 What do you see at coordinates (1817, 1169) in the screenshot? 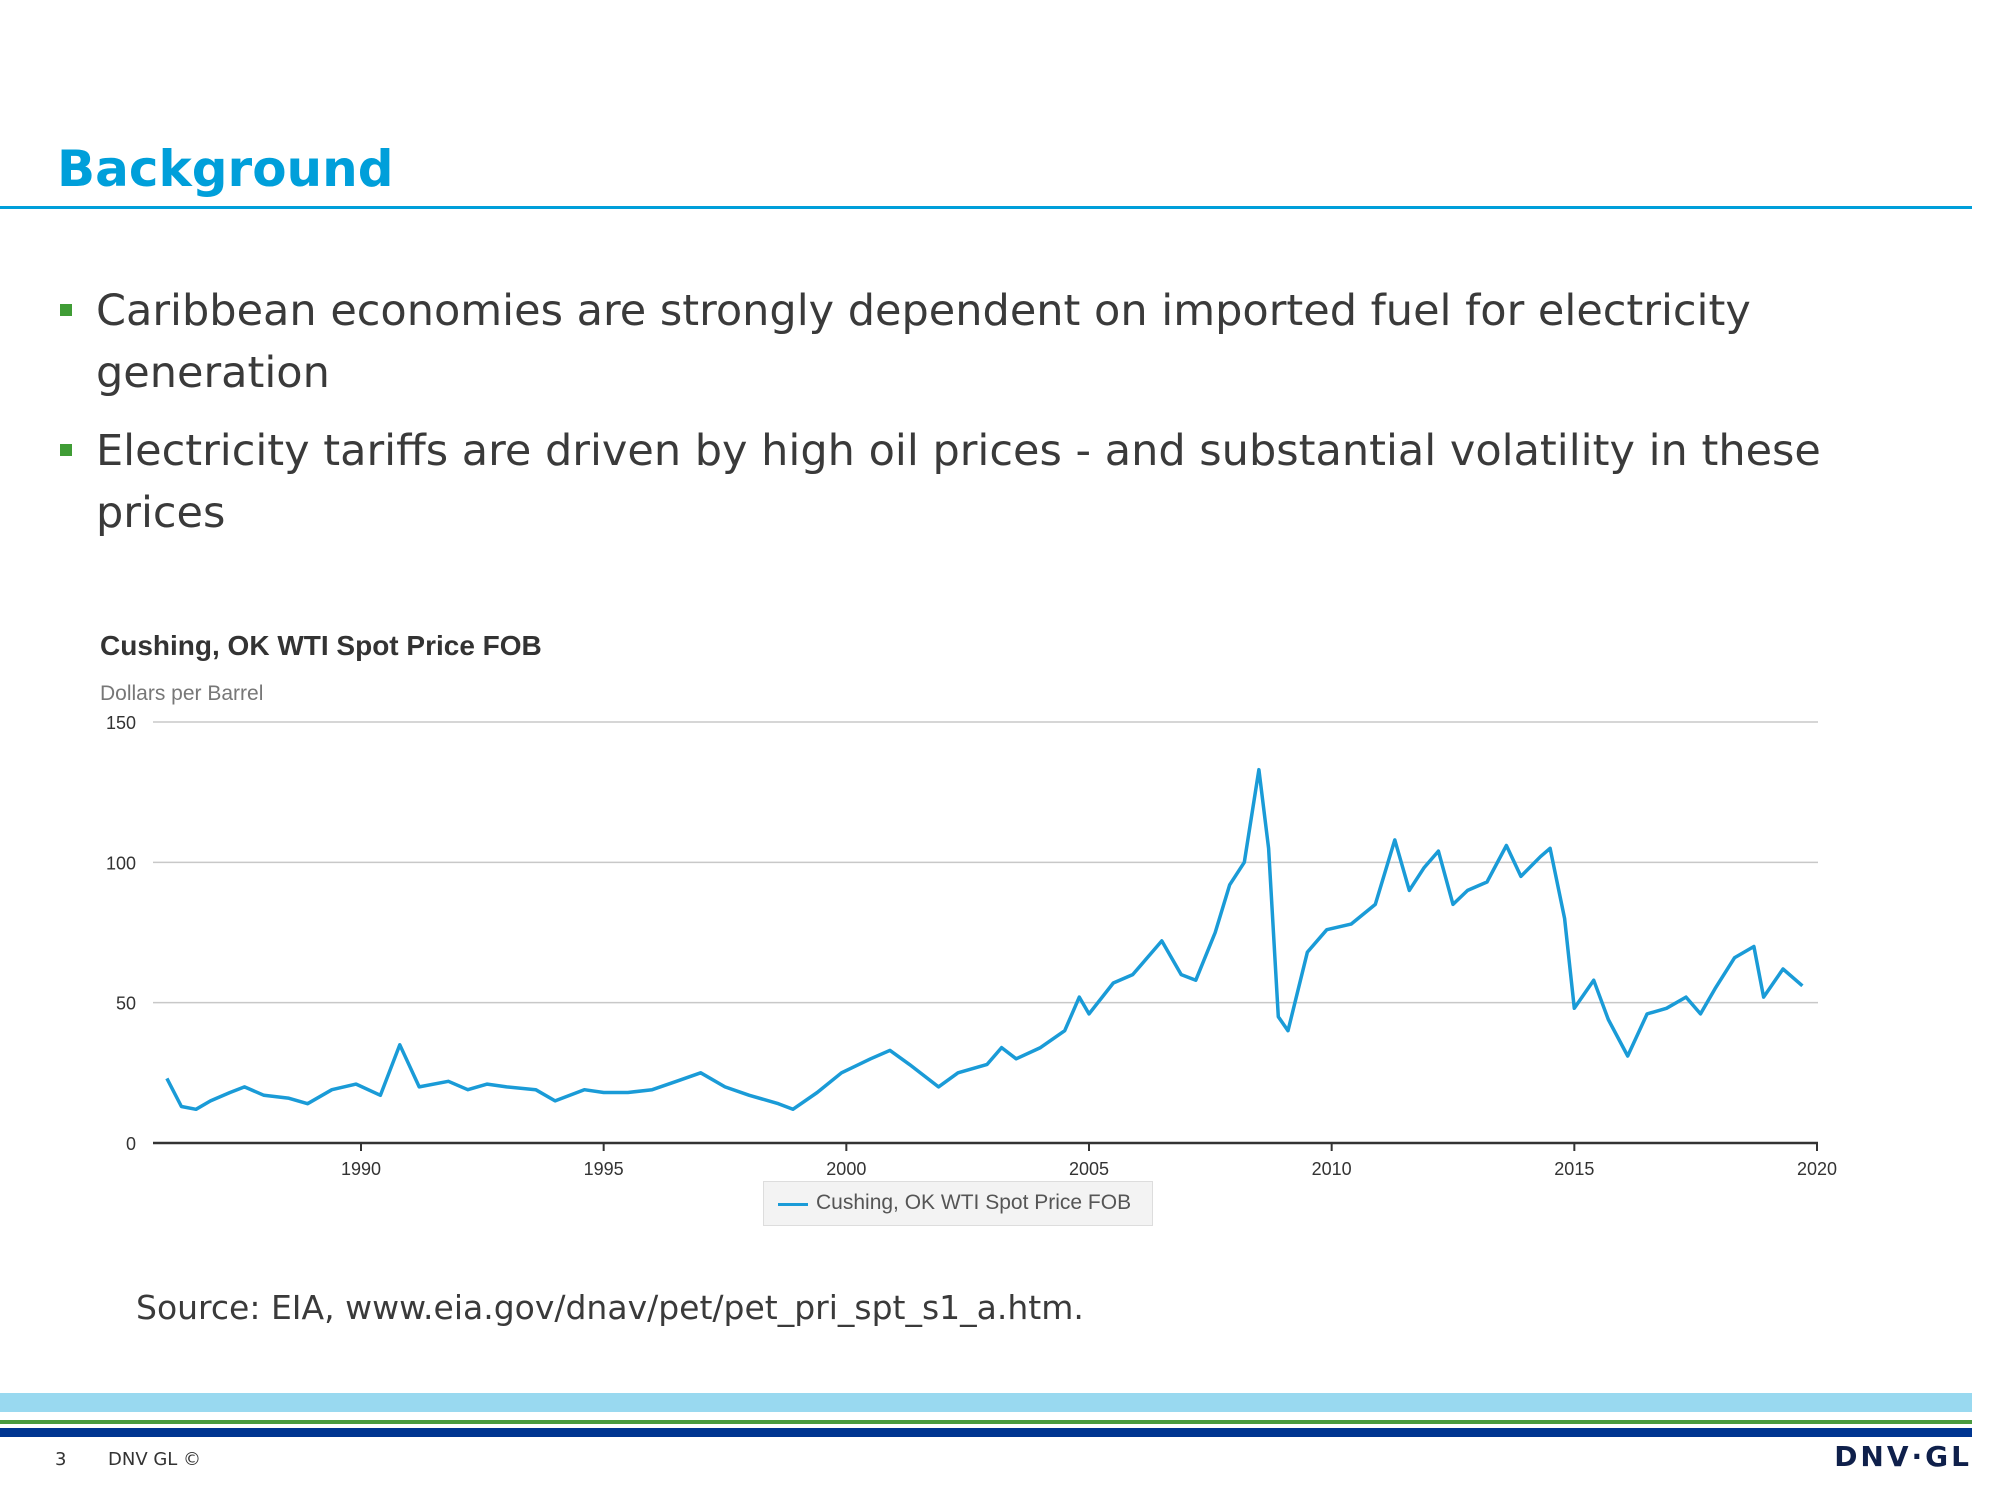
I see `x-tick-label: 2020` at bounding box center [1817, 1169].